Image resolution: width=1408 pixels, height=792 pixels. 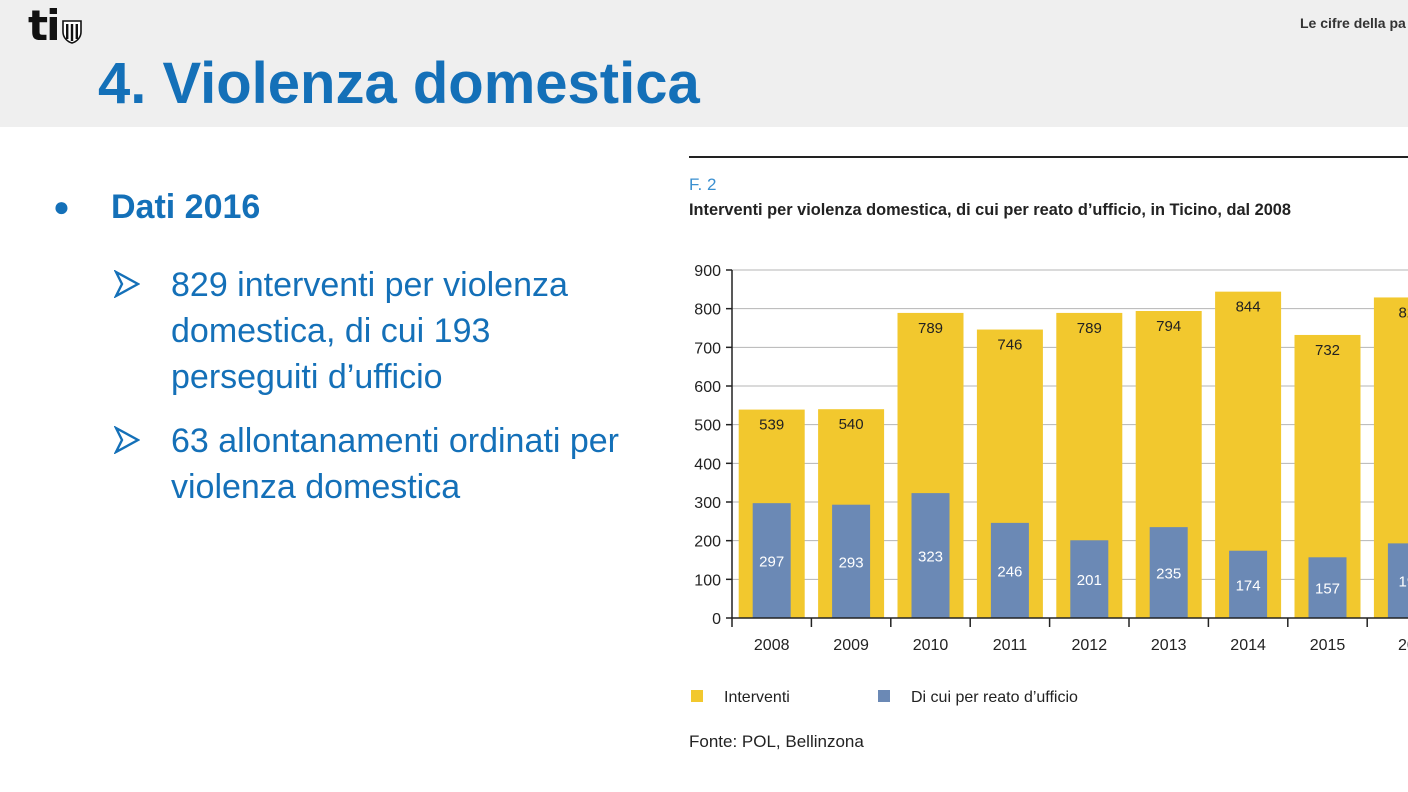 What do you see at coordinates (1328, 645) in the screenshot?
I see `x-tick-label: 2015` at bounding box center [1328, 645].